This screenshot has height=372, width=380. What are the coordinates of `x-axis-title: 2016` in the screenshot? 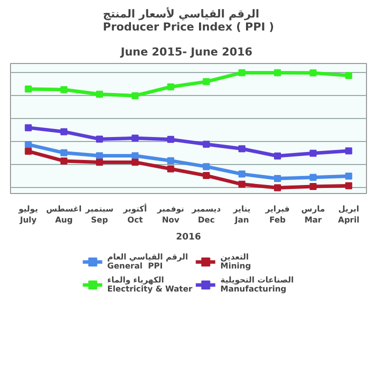 It's located at (189, 237).